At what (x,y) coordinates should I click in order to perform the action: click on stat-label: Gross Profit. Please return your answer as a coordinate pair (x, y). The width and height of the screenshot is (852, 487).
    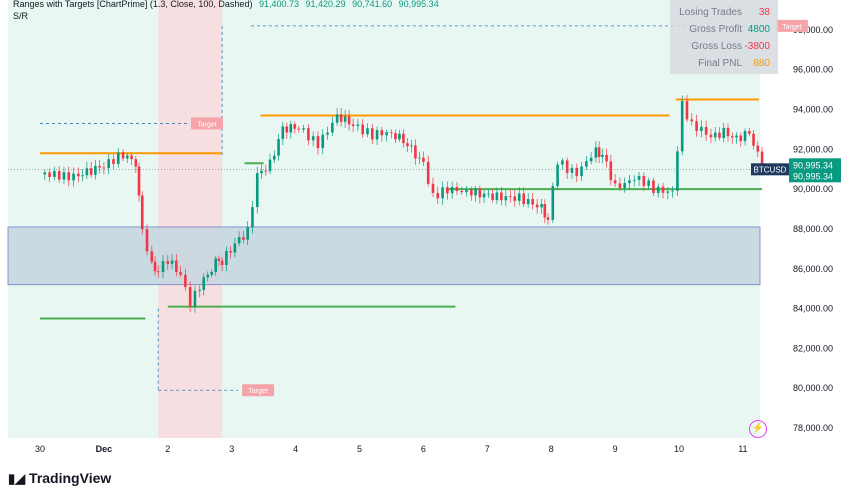
    Looking at the image, I should click on (715, 29).